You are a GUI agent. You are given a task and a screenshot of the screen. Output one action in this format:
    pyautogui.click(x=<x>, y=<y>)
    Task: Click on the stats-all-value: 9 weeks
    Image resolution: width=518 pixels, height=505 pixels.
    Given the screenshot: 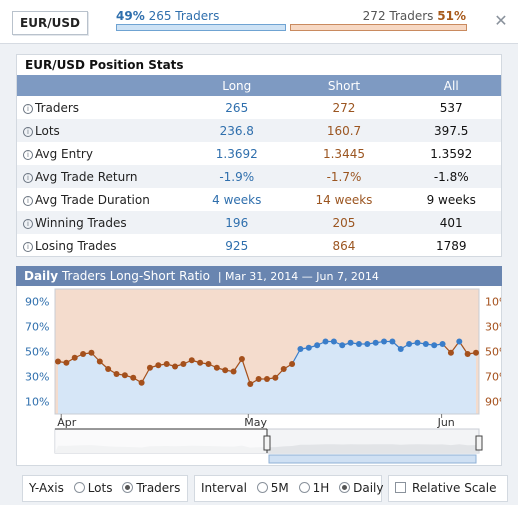 What is the action you would take?
    pyautogui.click(x=451, y=199)
    